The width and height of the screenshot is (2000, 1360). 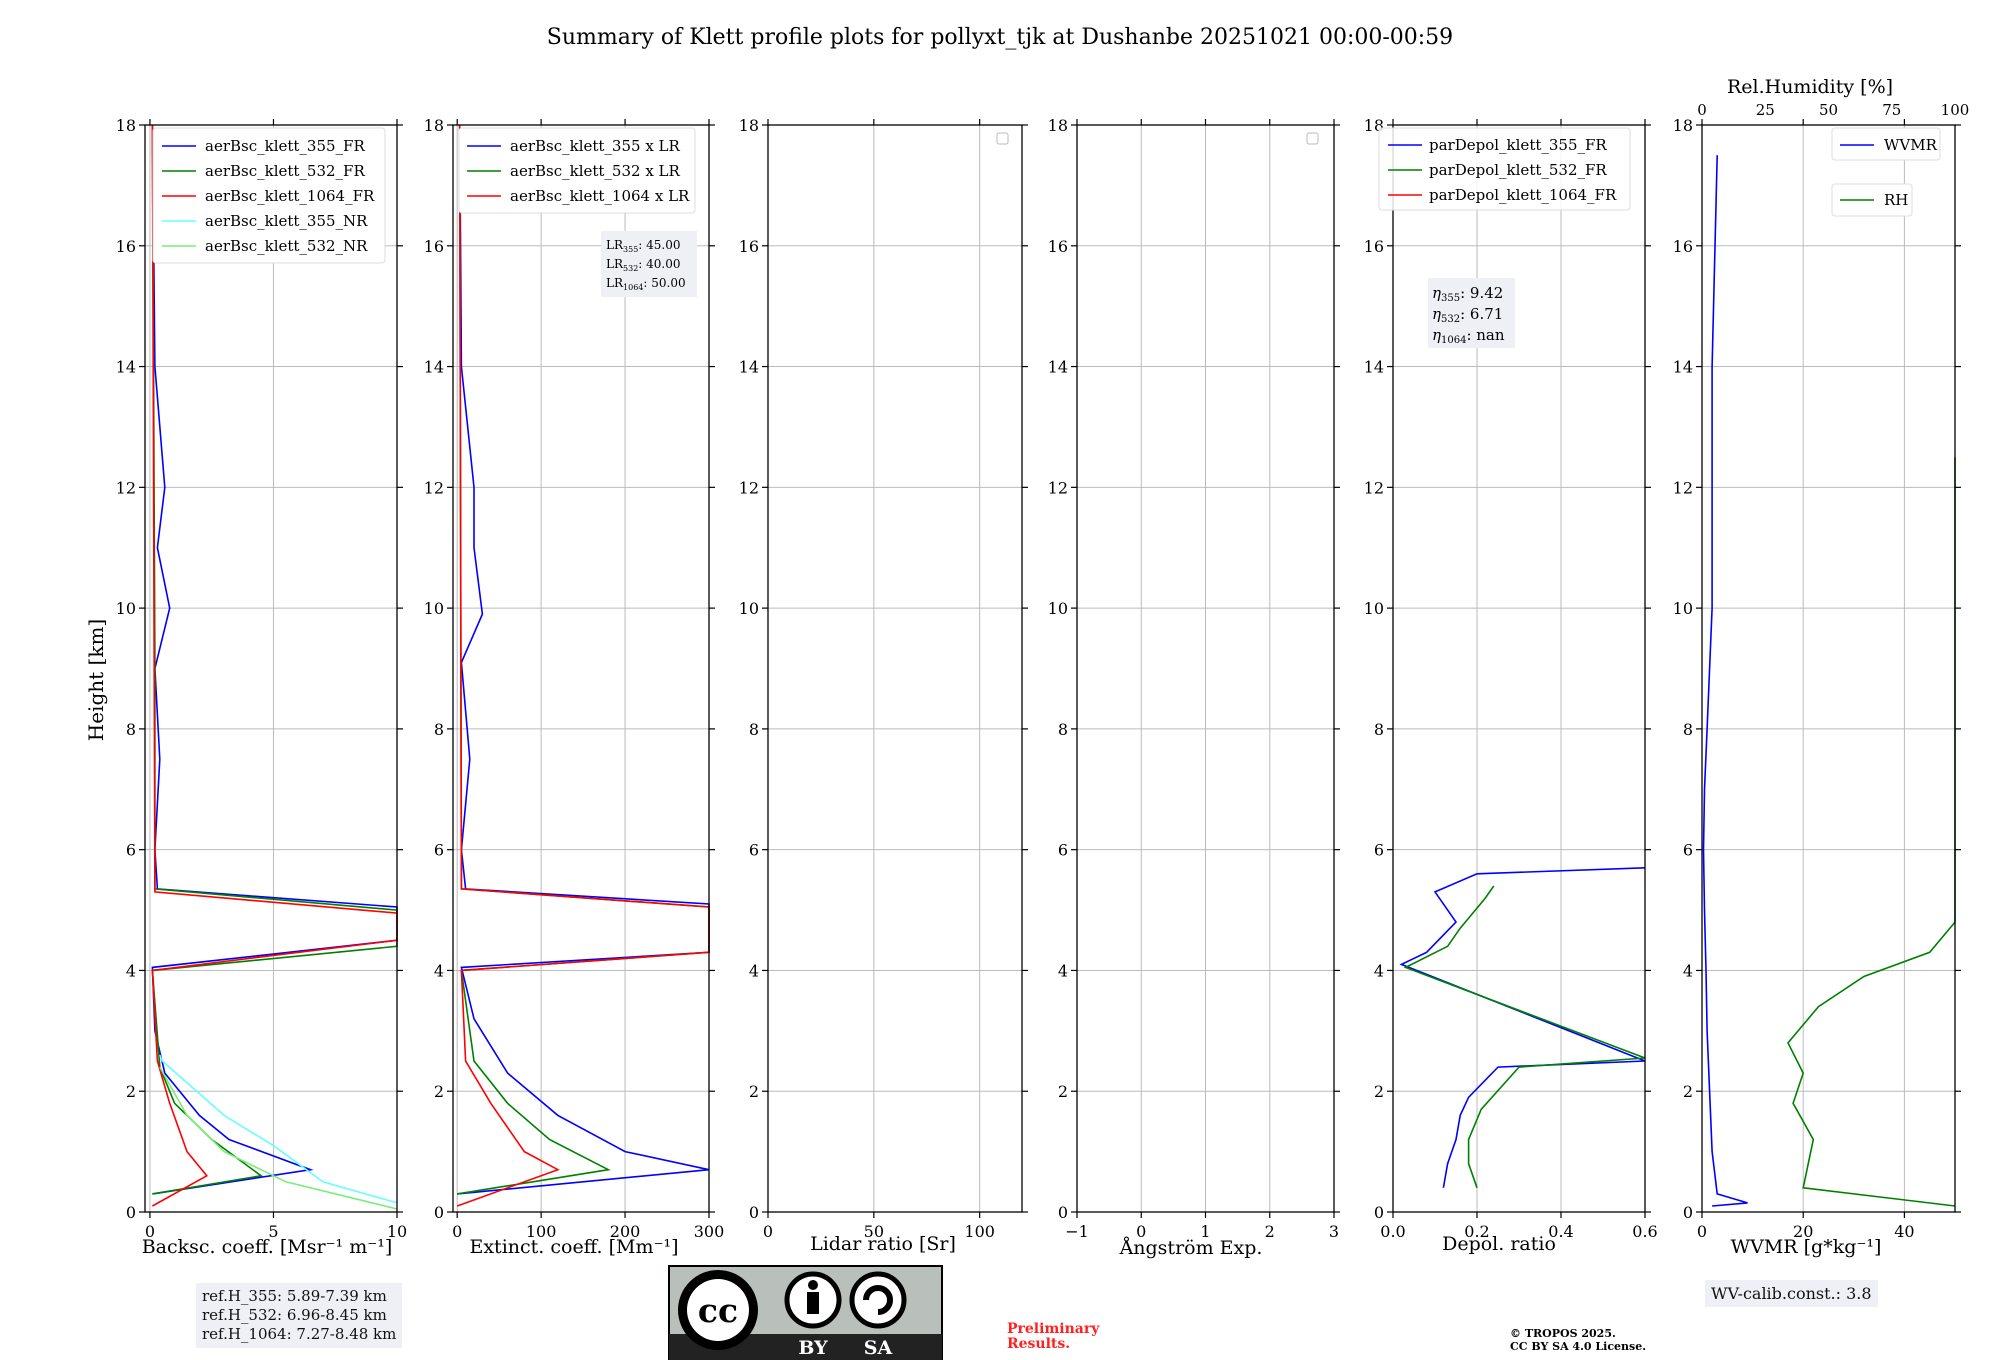 I want to click on license-by: BY, so click(x=813, y=1348).